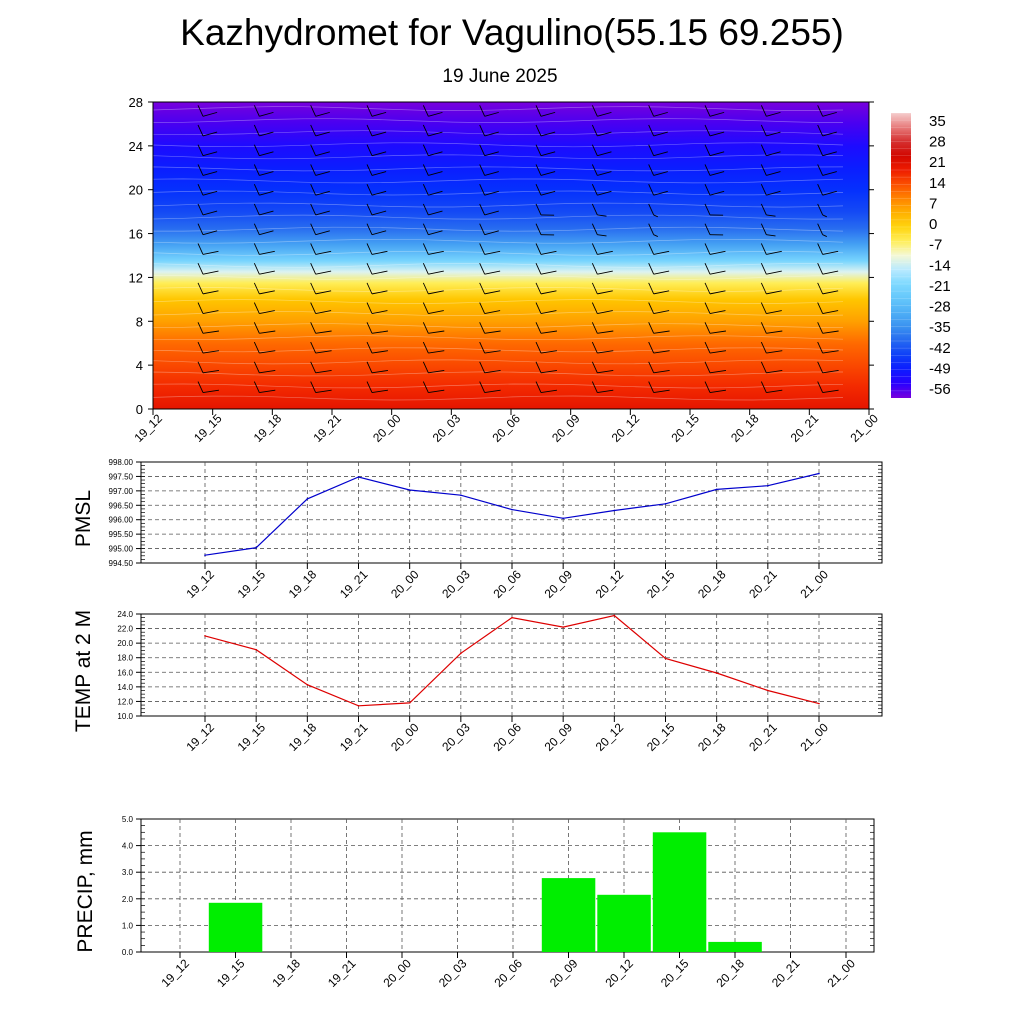 The height and width of the screenshot is (1024, 1024). Describe the element at coordinates (940, 265) in the screenshot. I see `colorbar-label: -14` at that location.